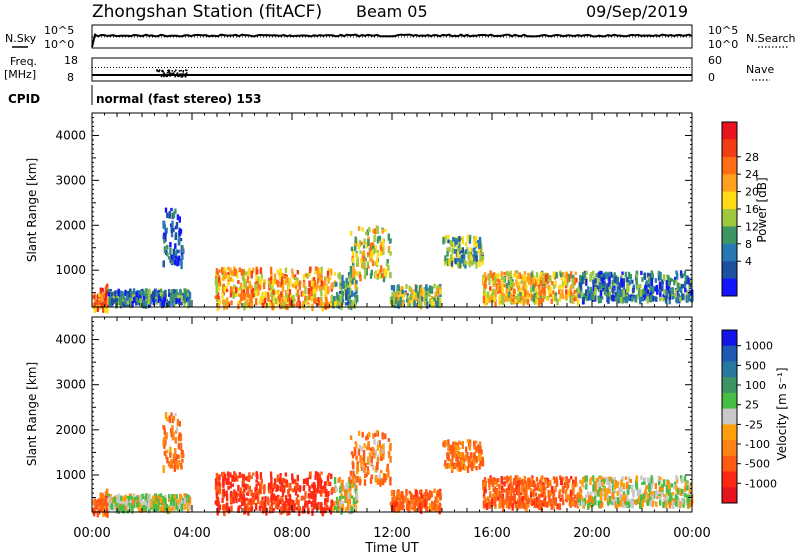 This screenshot has width=800, height=554. What do you see at coordinates (782, 413) in the screenshot?
I see `velocity-scale-title: Velocity [m s⁻¹]` at bounding box center [782, 413].